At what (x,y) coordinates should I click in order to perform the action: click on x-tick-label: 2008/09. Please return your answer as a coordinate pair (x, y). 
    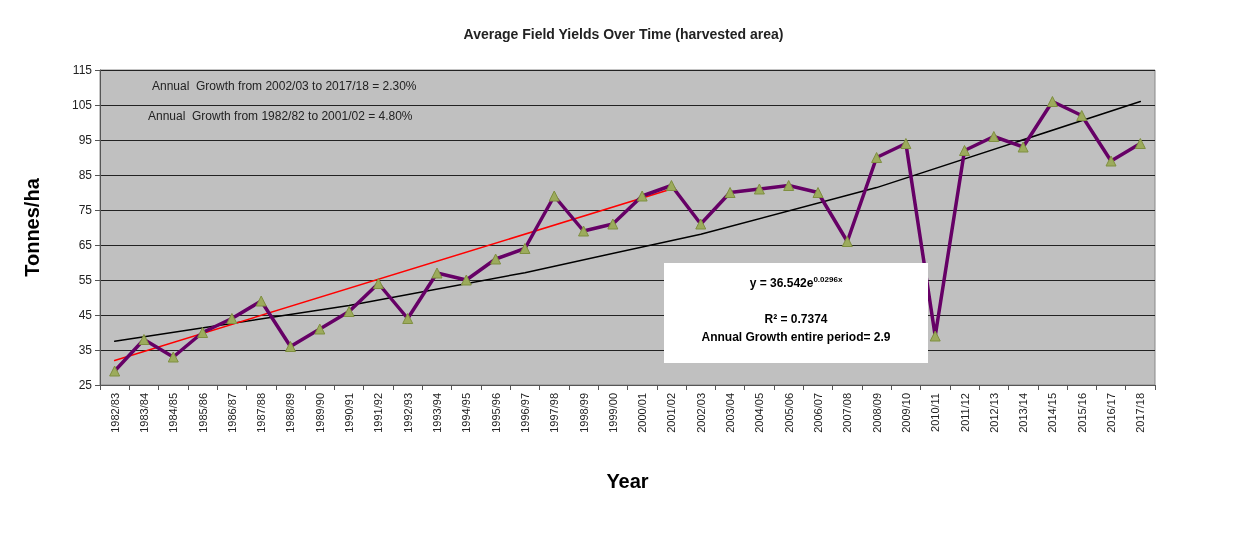
    Looking at the image, I should click on (876, 413).